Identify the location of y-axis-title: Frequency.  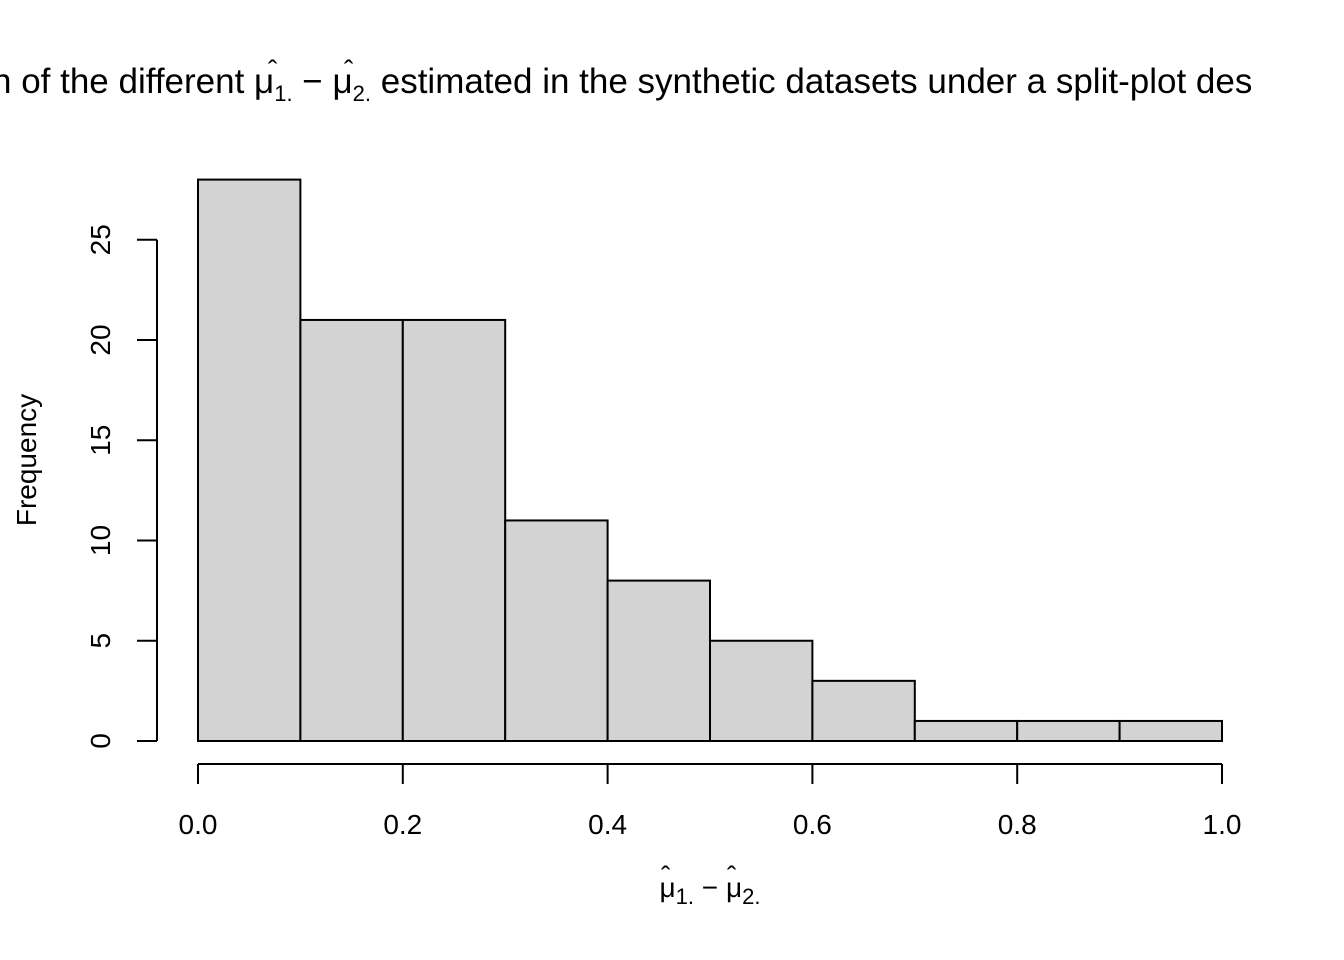
(26, 460).